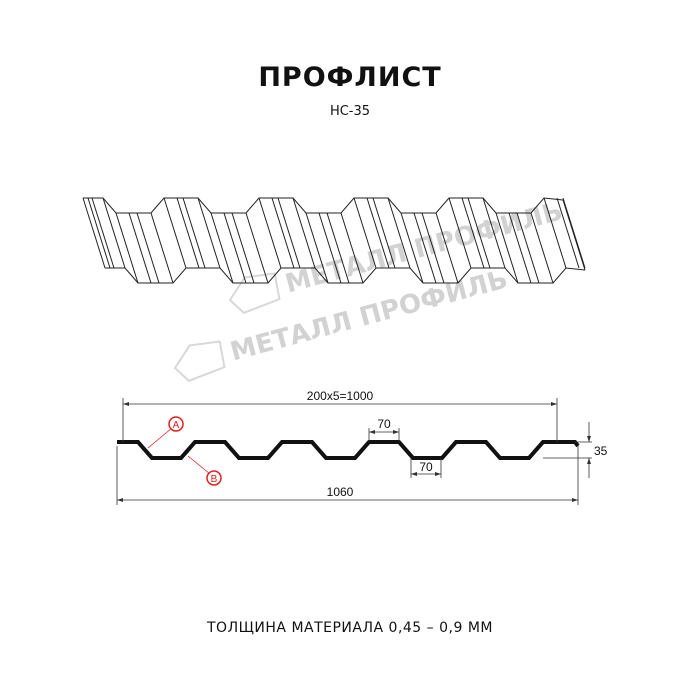  I want to click on model-subtitle: НС-35, so click(350, 111).